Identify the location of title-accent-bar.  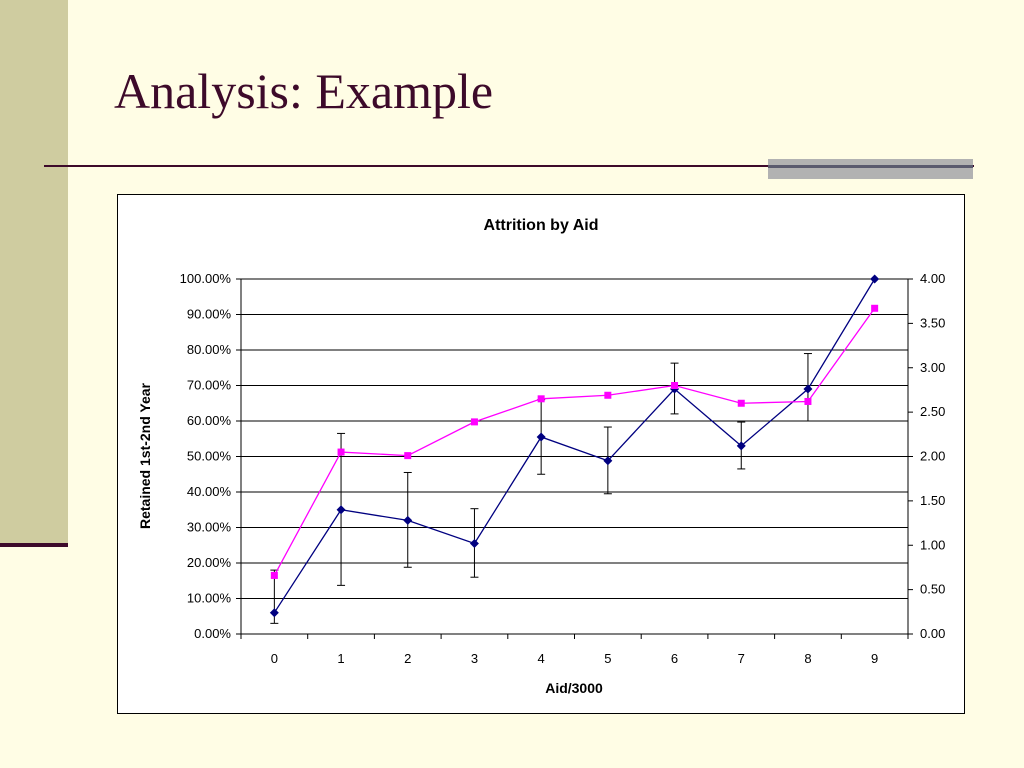
(870, 169).